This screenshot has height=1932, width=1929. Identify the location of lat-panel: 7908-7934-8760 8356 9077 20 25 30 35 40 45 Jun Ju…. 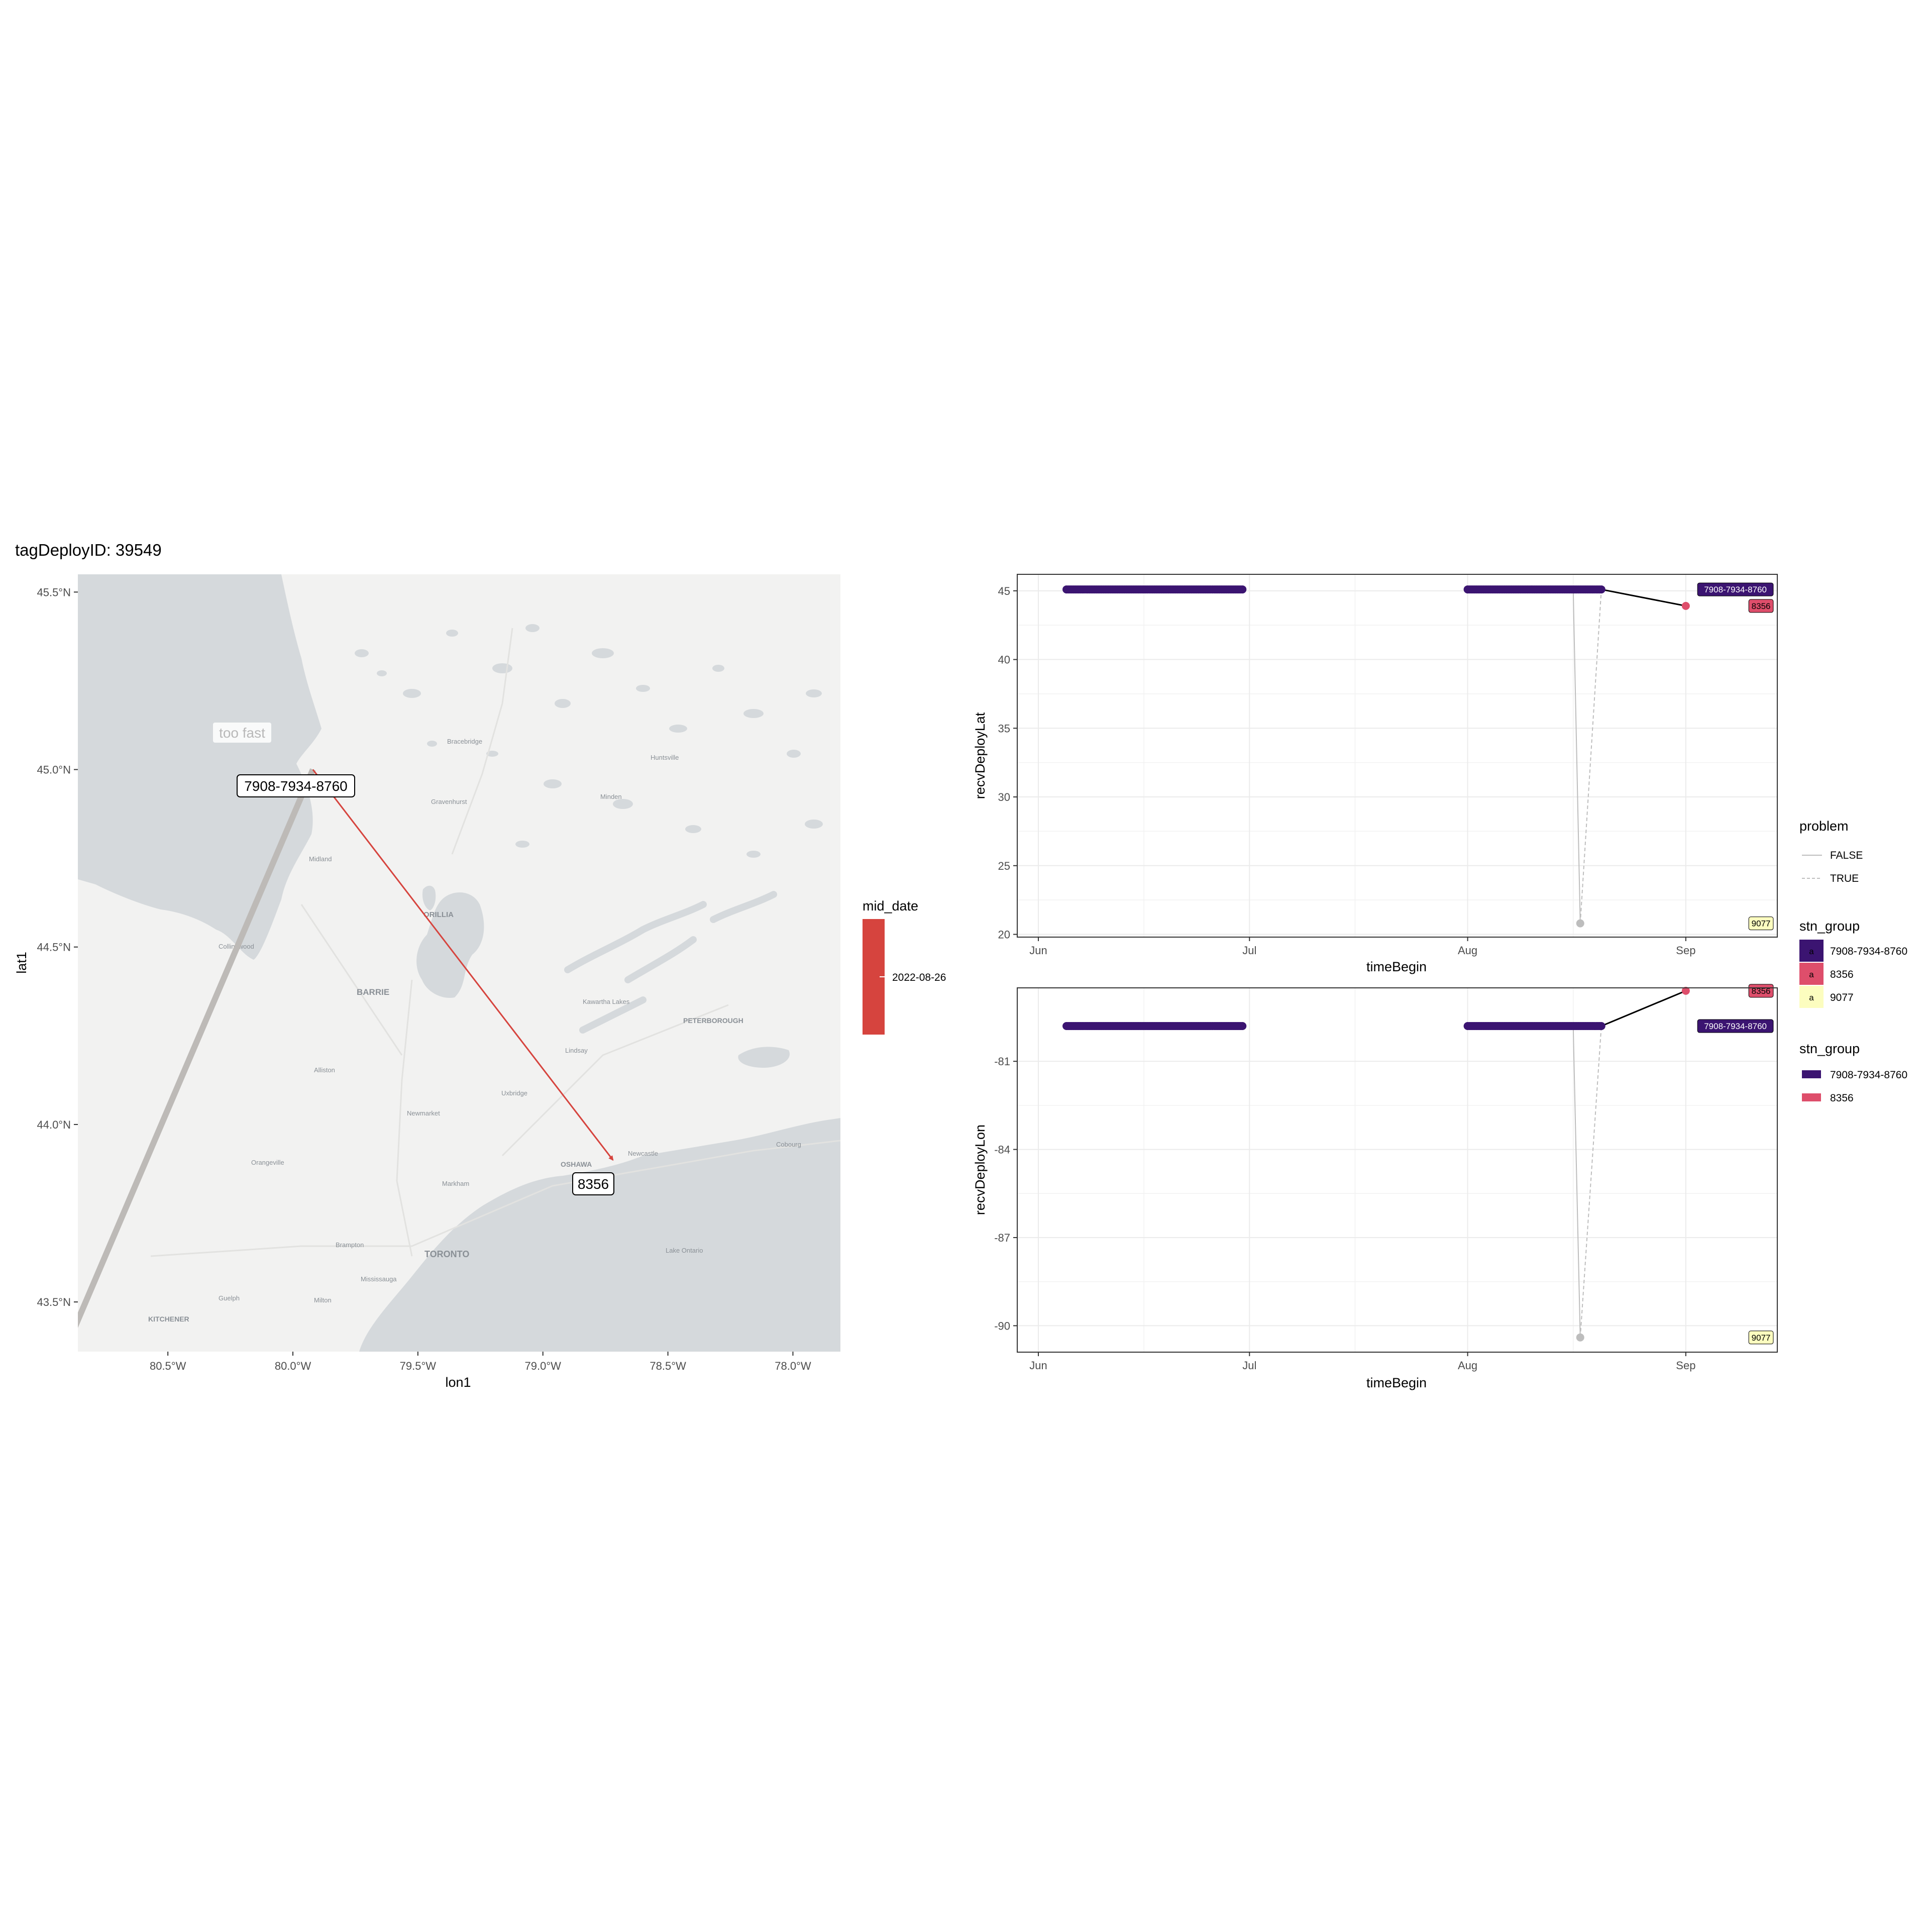
(1375, 774).